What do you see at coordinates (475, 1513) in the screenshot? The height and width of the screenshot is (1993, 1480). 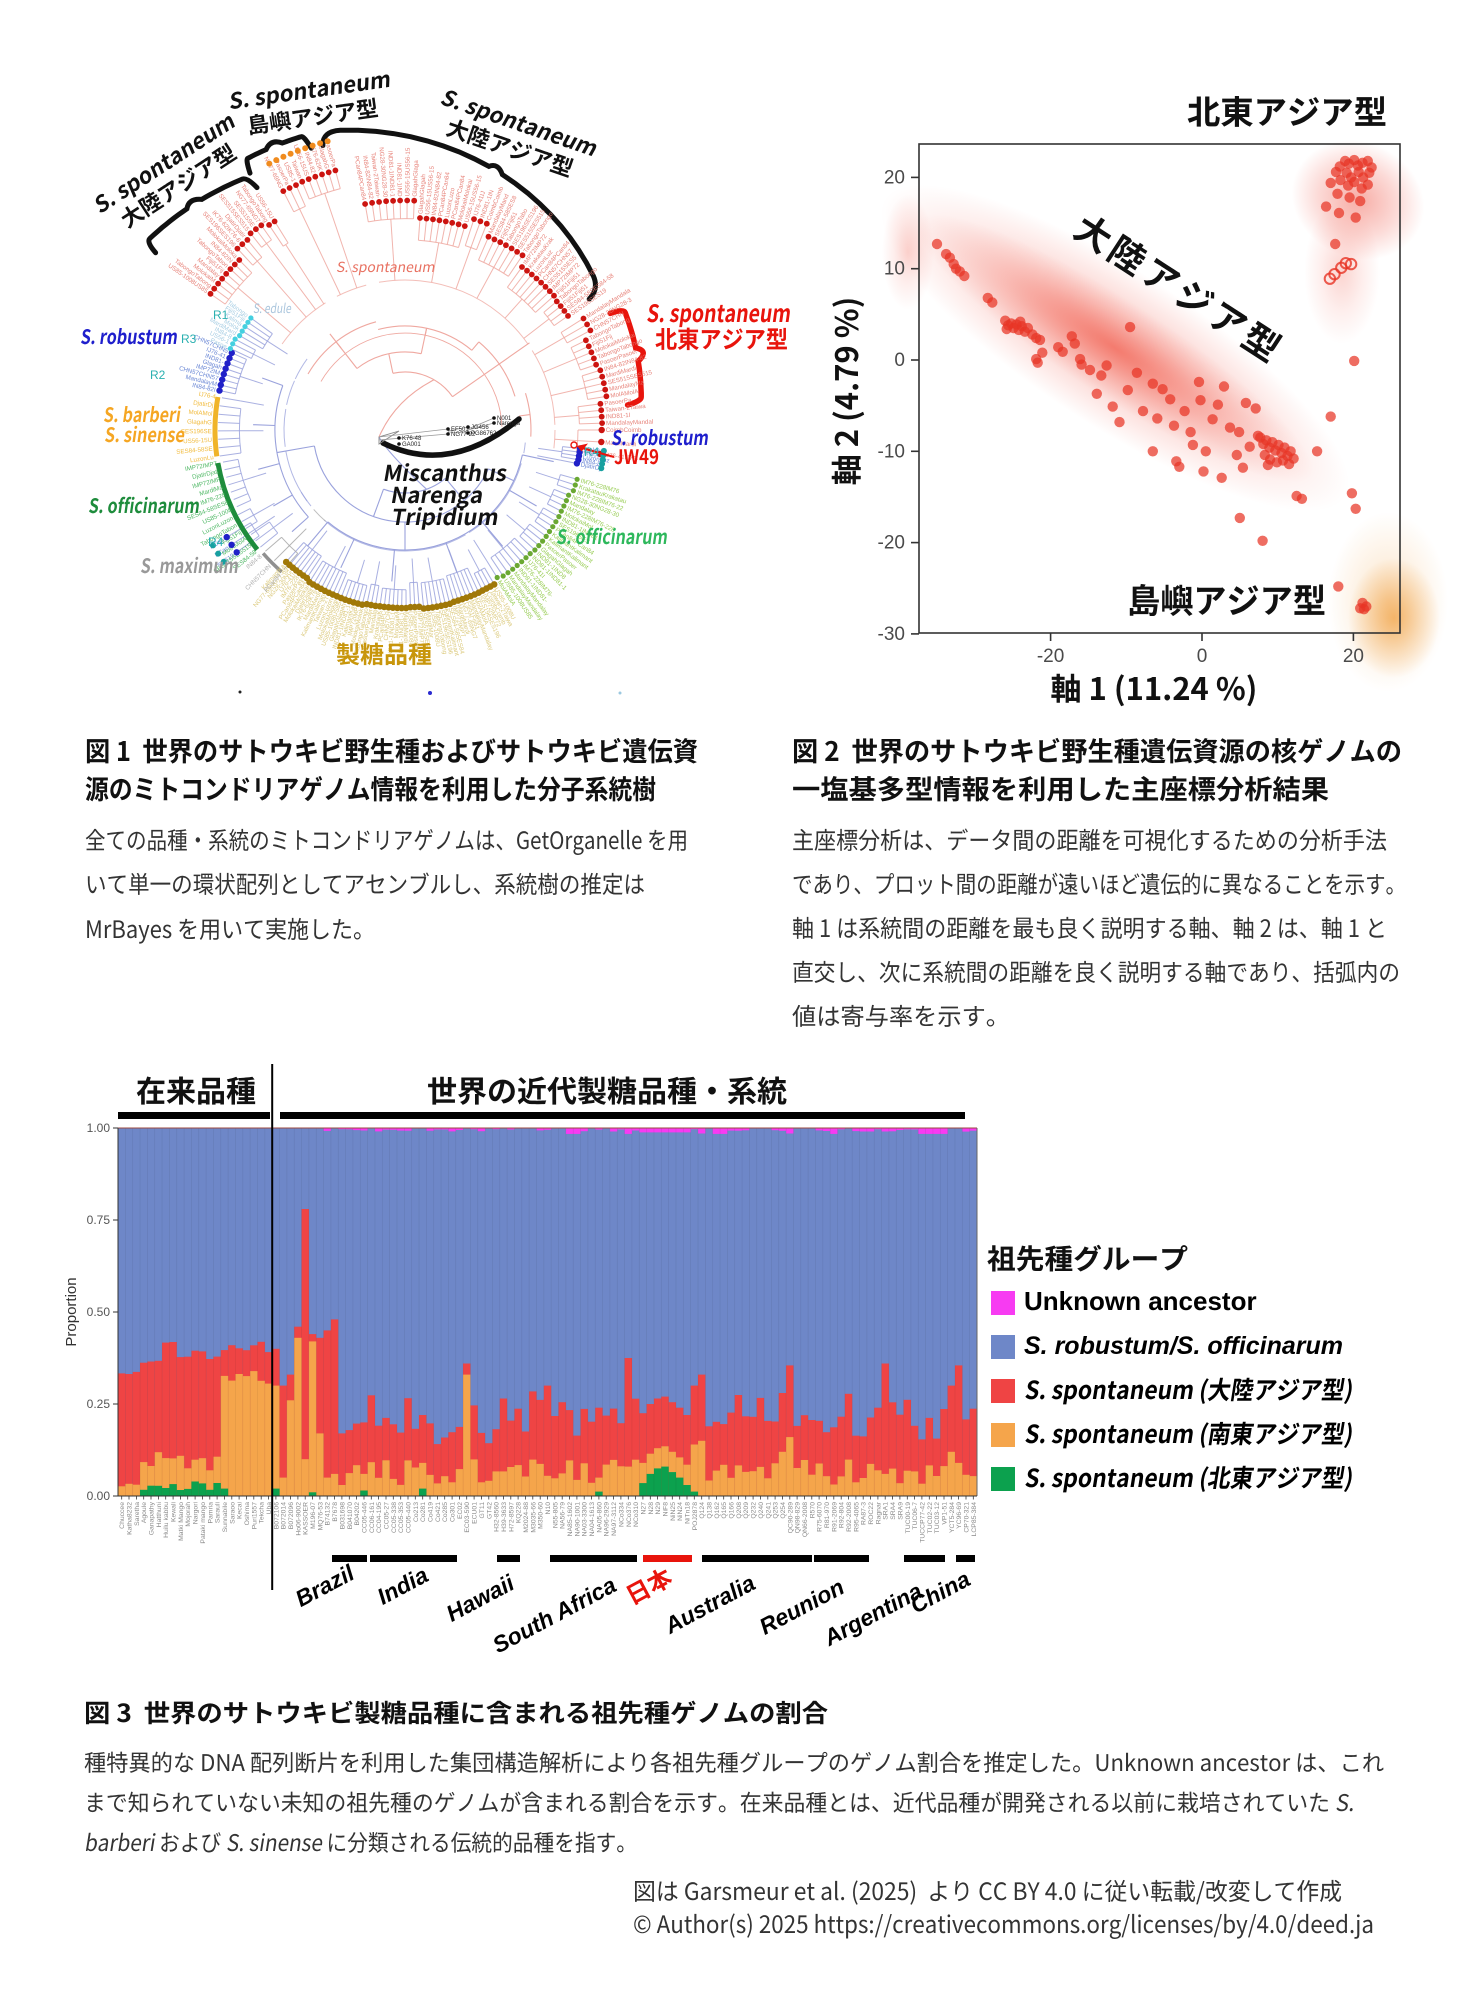 I see `svg-text: ECU01` at bounding box center [475, 1513].